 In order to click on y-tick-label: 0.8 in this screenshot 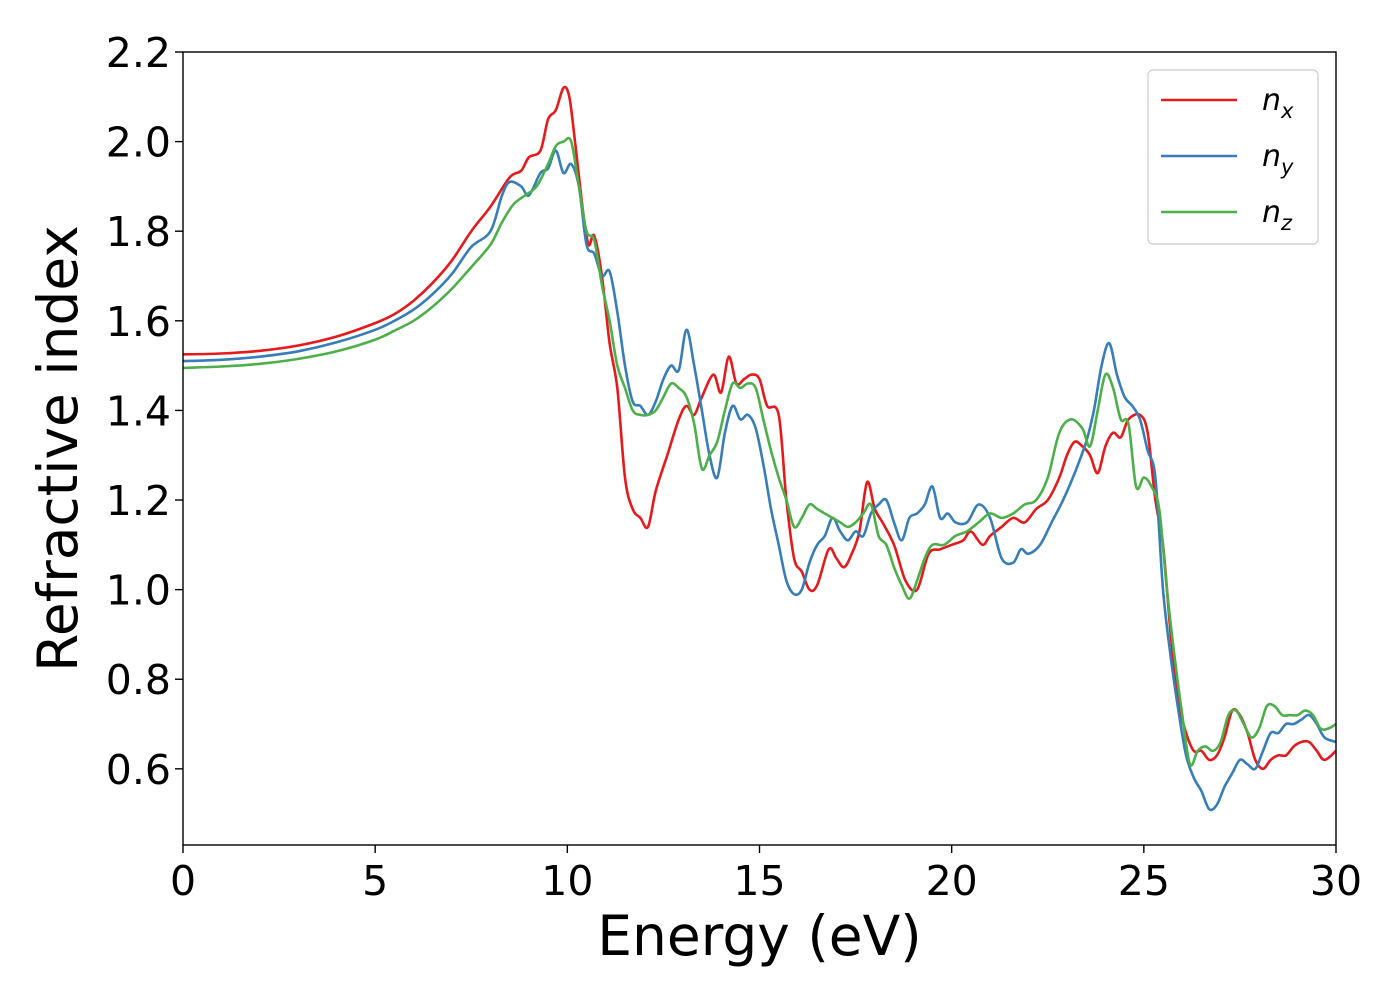, I will do `click(138, 680)`.